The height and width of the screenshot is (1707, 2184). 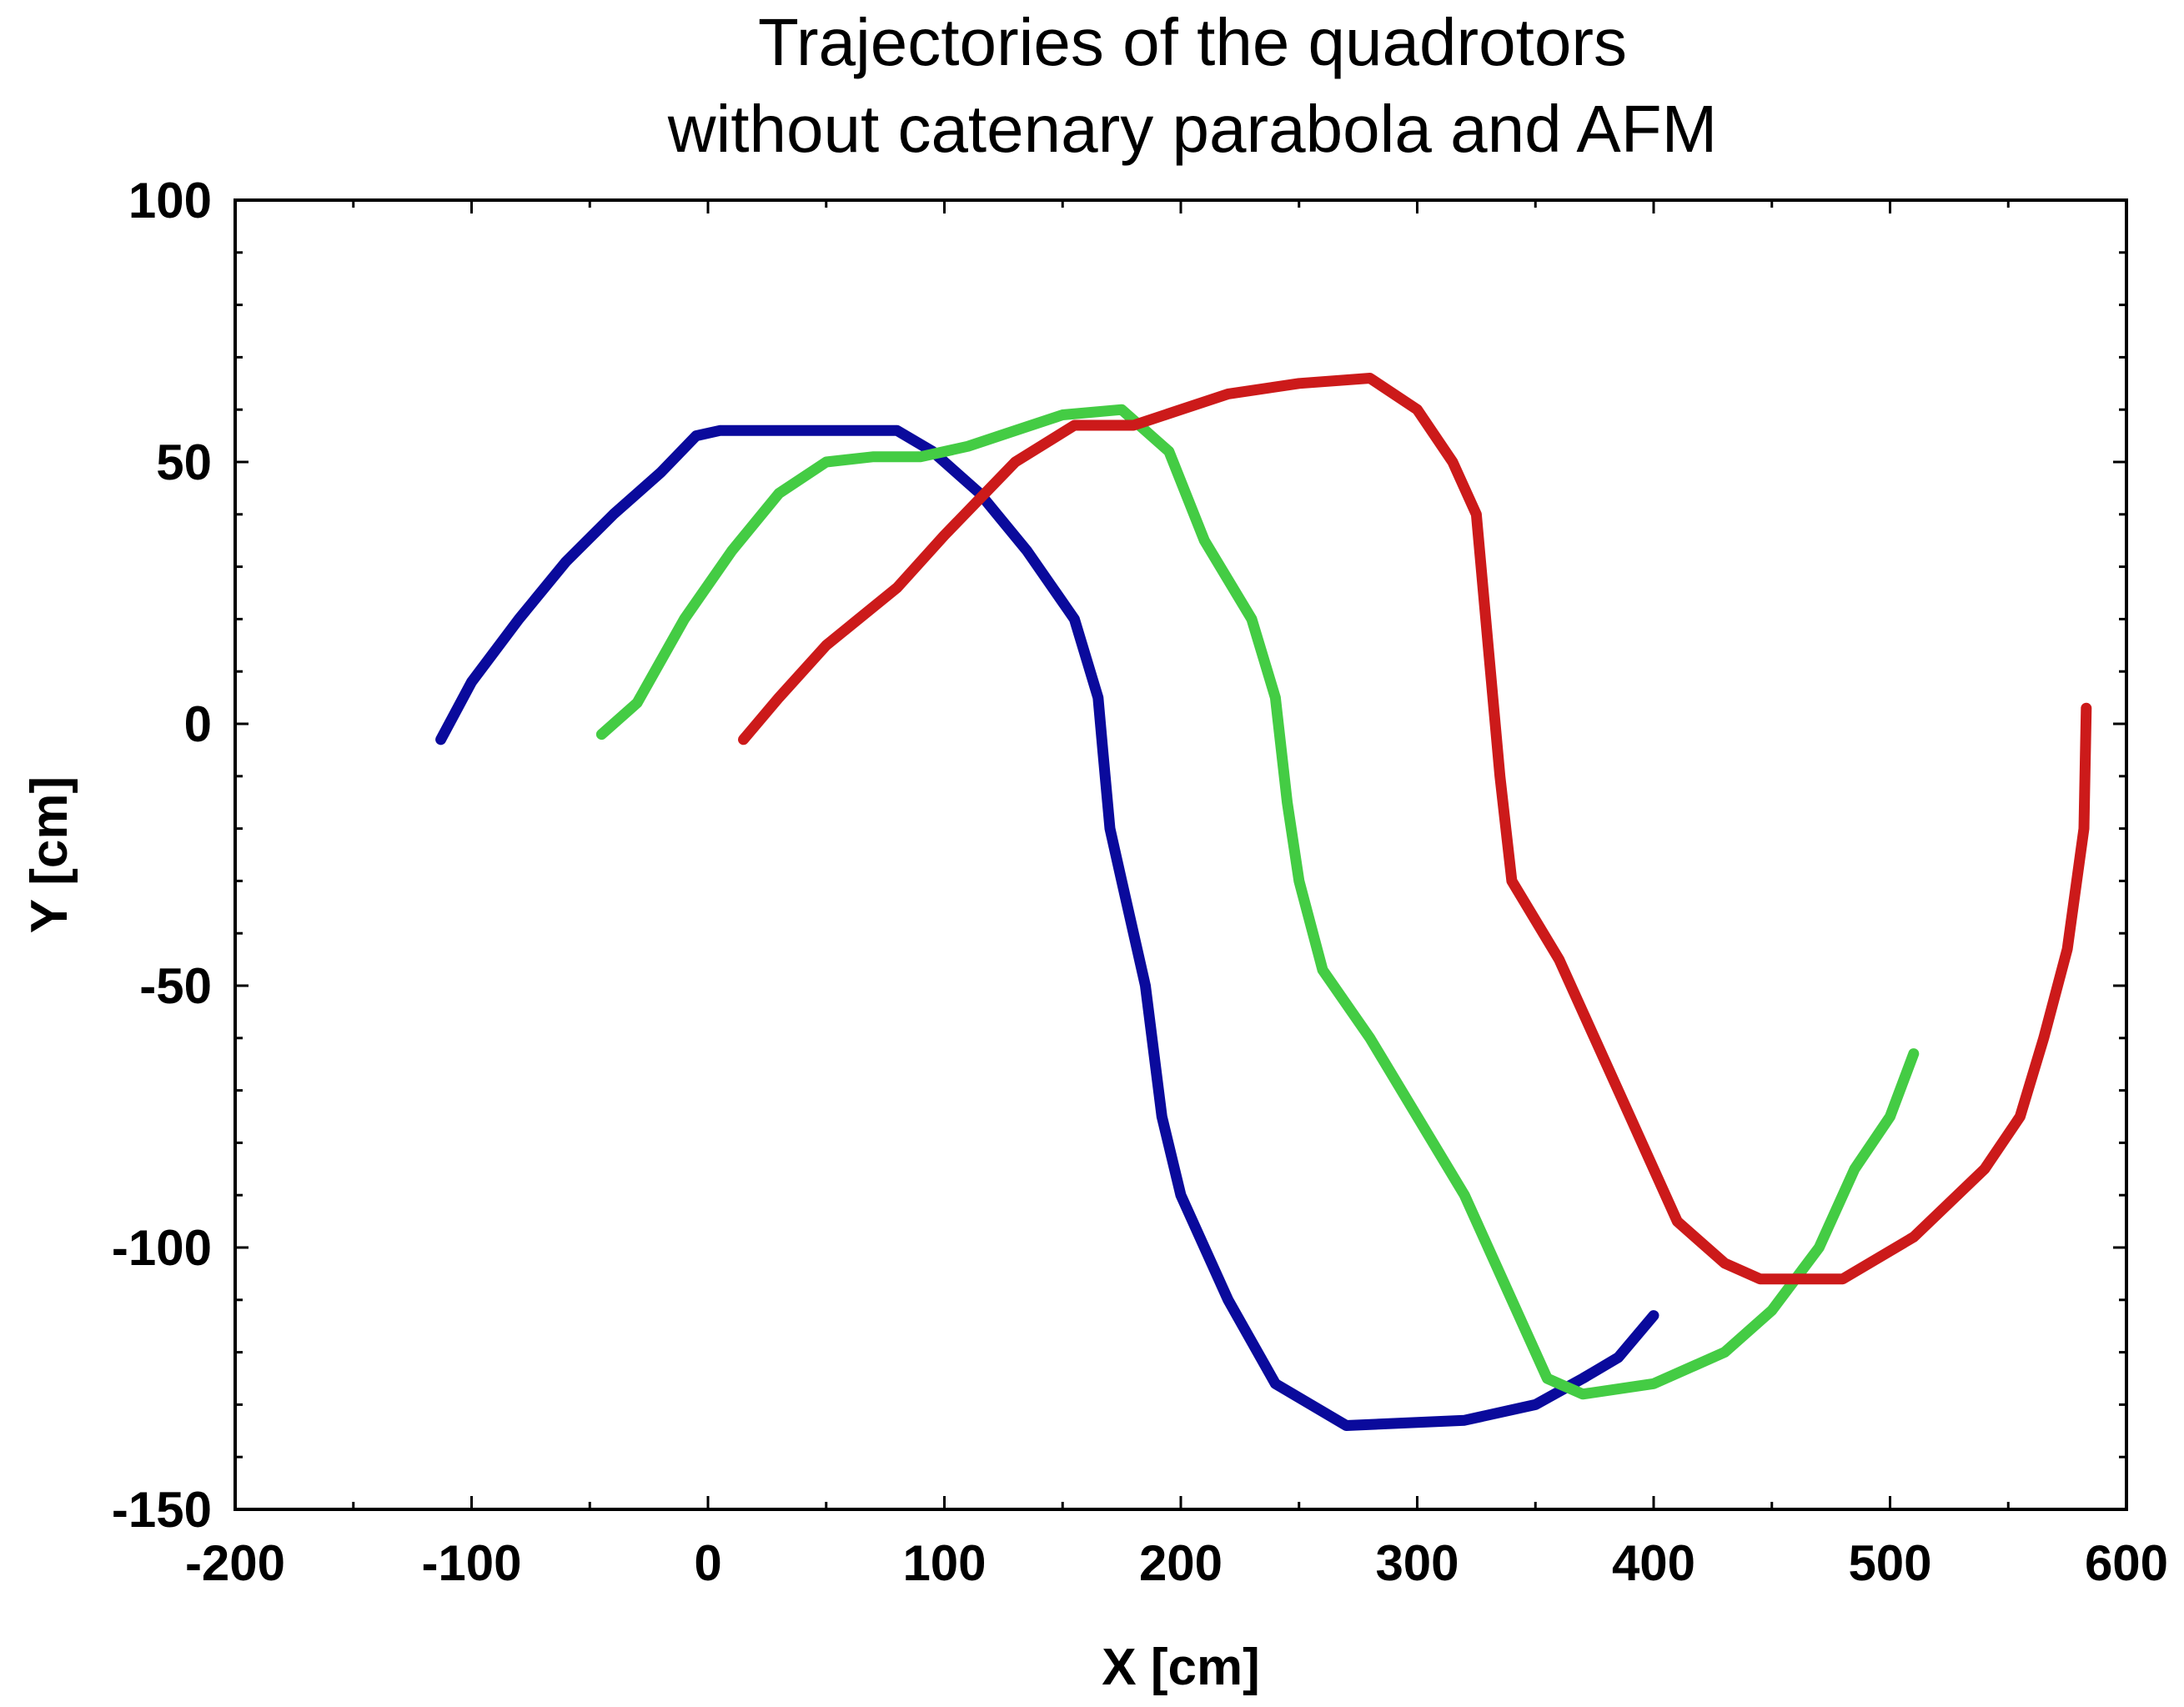 What do you see at coordinates (1889, 1563) in the screenshot?
I see `x-tick-label: 500` at bounding box center [1889, 1563].